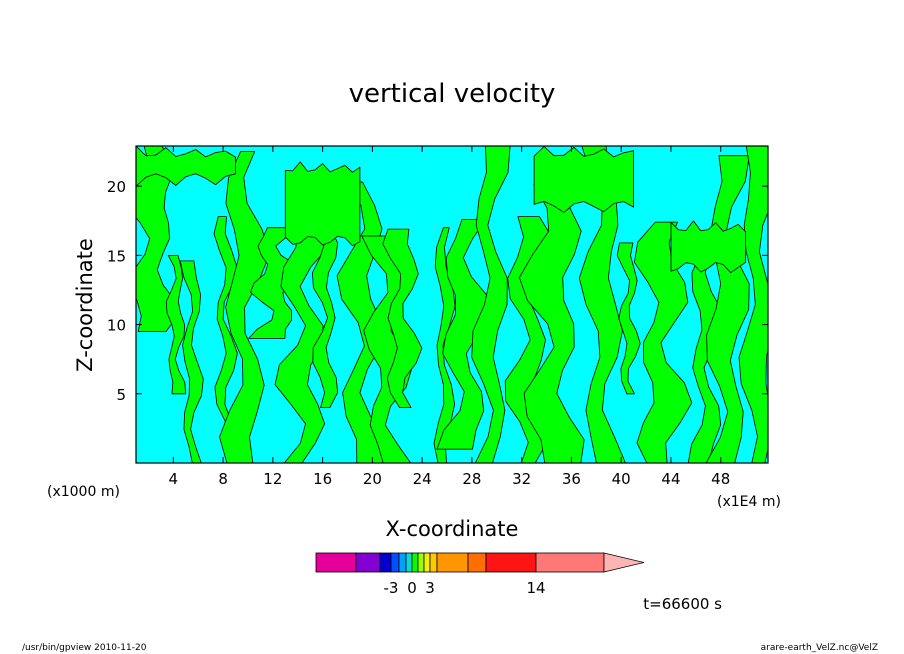  I want to click on y-axis-label: Z-coordinate, so click(85, 305).